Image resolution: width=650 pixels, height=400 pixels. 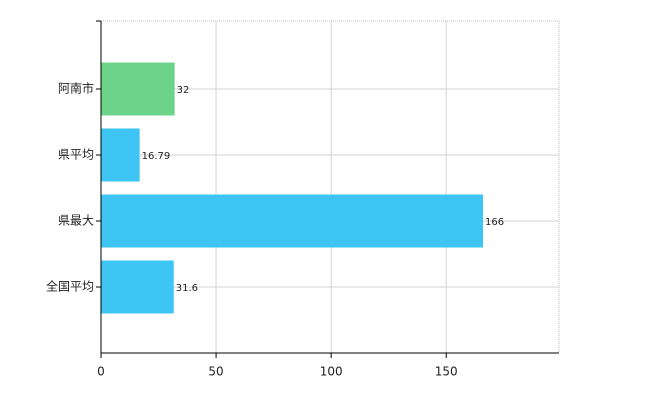 I want to click on x-tick-label: 0, so click(x=101, y=372).